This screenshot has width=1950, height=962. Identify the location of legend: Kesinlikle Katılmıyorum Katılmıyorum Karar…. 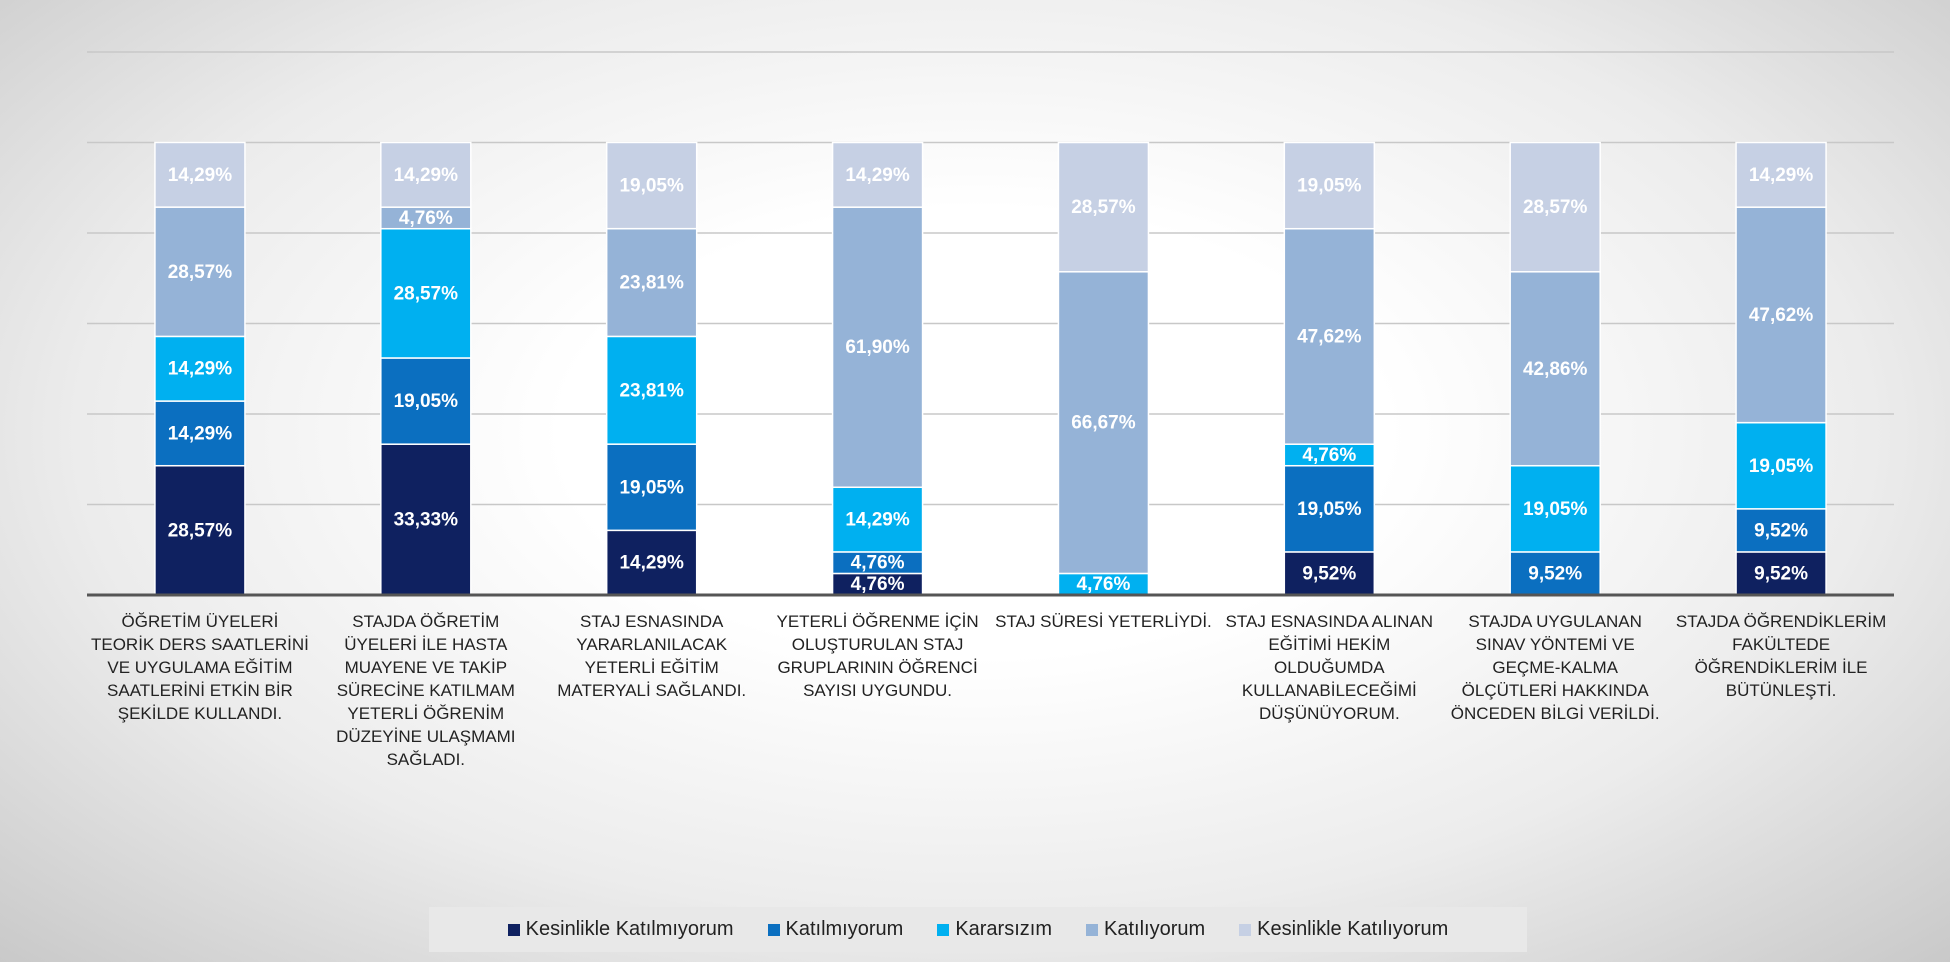
(978, 929).